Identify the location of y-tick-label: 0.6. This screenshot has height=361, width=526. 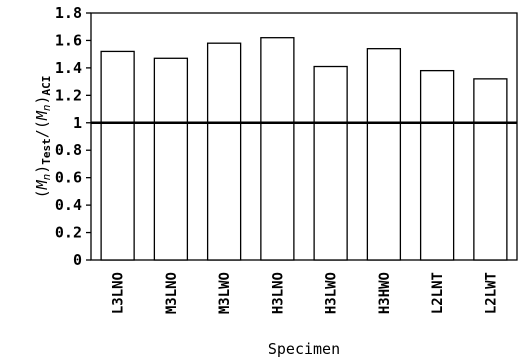
(68, 178).